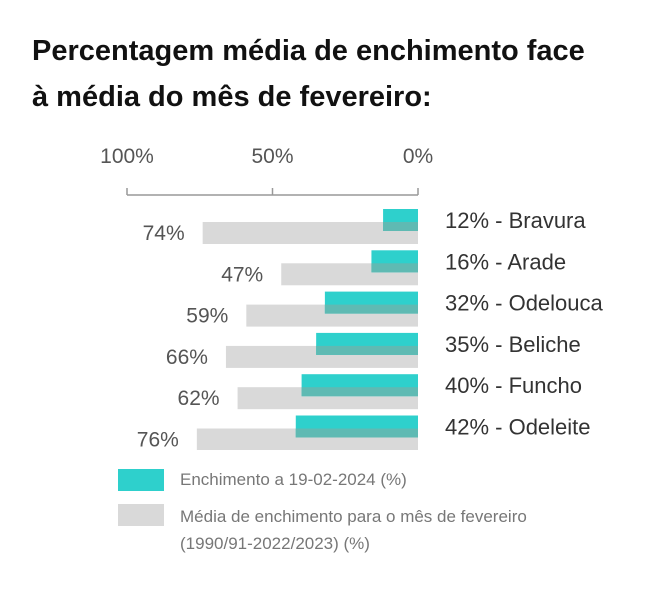 This screenshot has height=589, width=653. Describe the element at coordinates (513, 344) in the screenshot. I see `category-label: 35% - Beliche` at that location.